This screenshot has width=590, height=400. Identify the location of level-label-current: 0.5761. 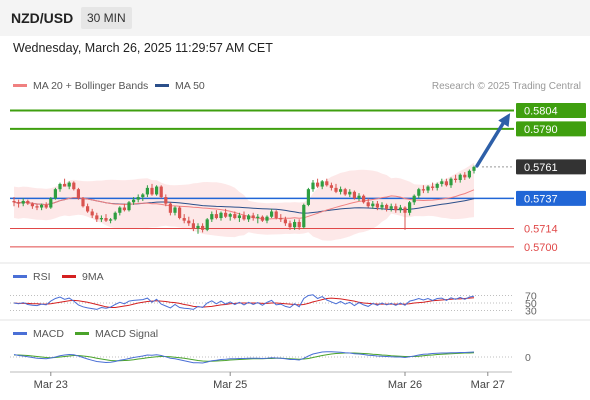
(541, 168).